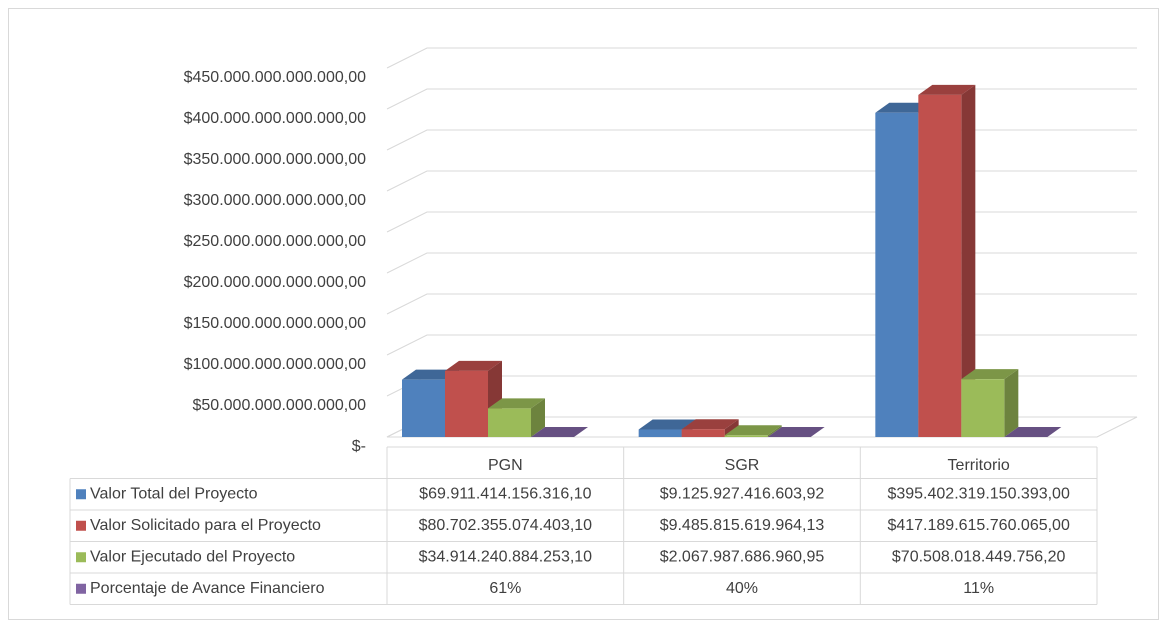  Describe the element at coordinates (979, 465) in the screenshot. I see `category-label: Territorio` at that location.